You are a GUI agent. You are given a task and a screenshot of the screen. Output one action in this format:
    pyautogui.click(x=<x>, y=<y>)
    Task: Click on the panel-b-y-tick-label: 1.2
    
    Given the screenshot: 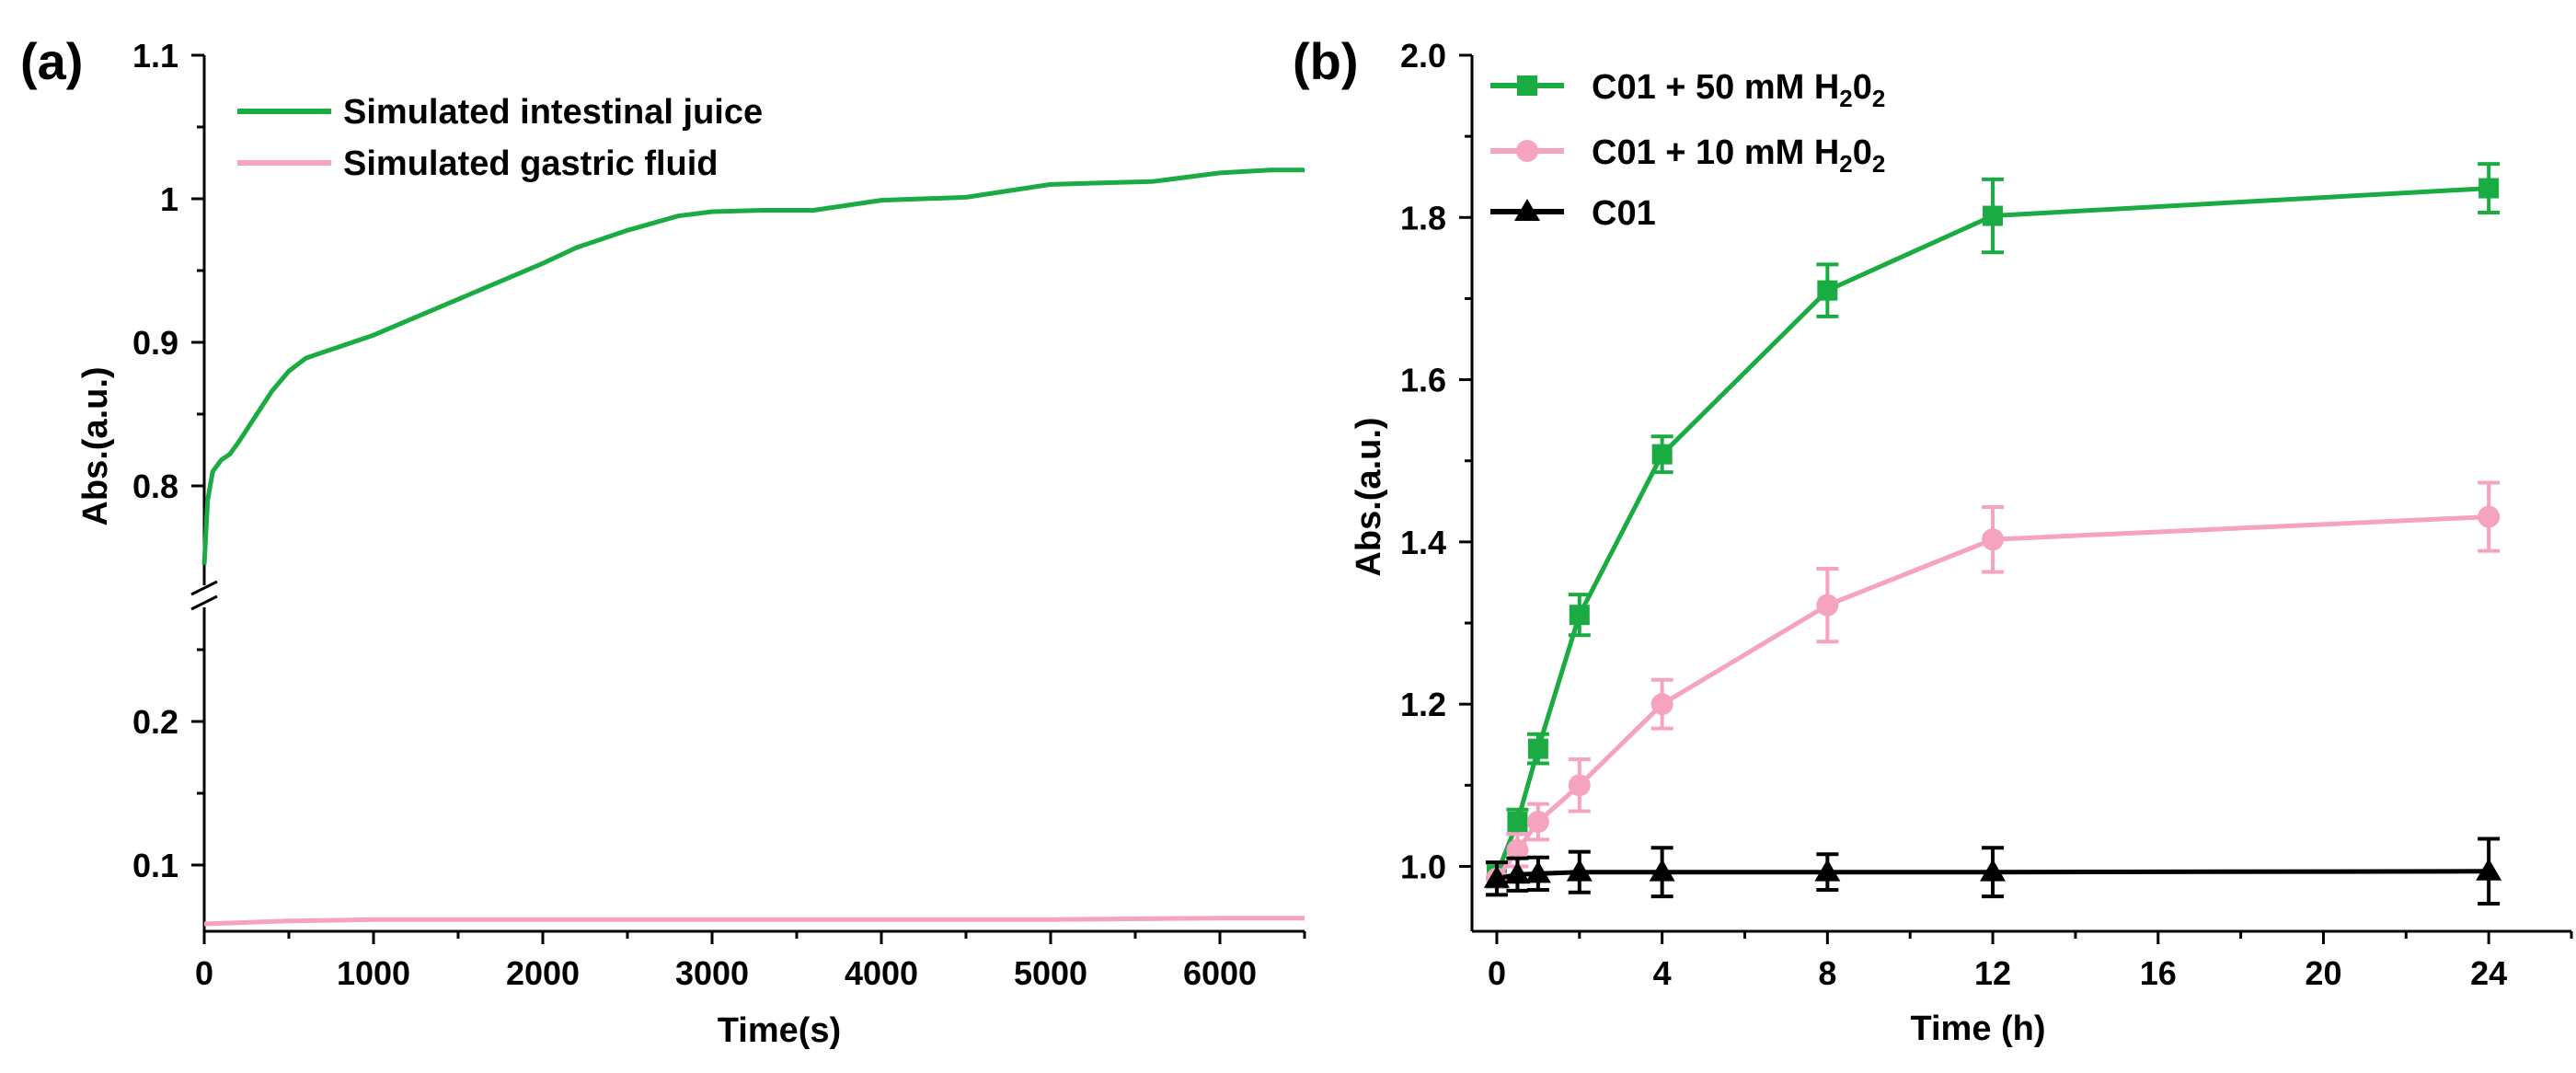 What is the action you would take?
    pyautogui.click(x=1423, y=704)
    